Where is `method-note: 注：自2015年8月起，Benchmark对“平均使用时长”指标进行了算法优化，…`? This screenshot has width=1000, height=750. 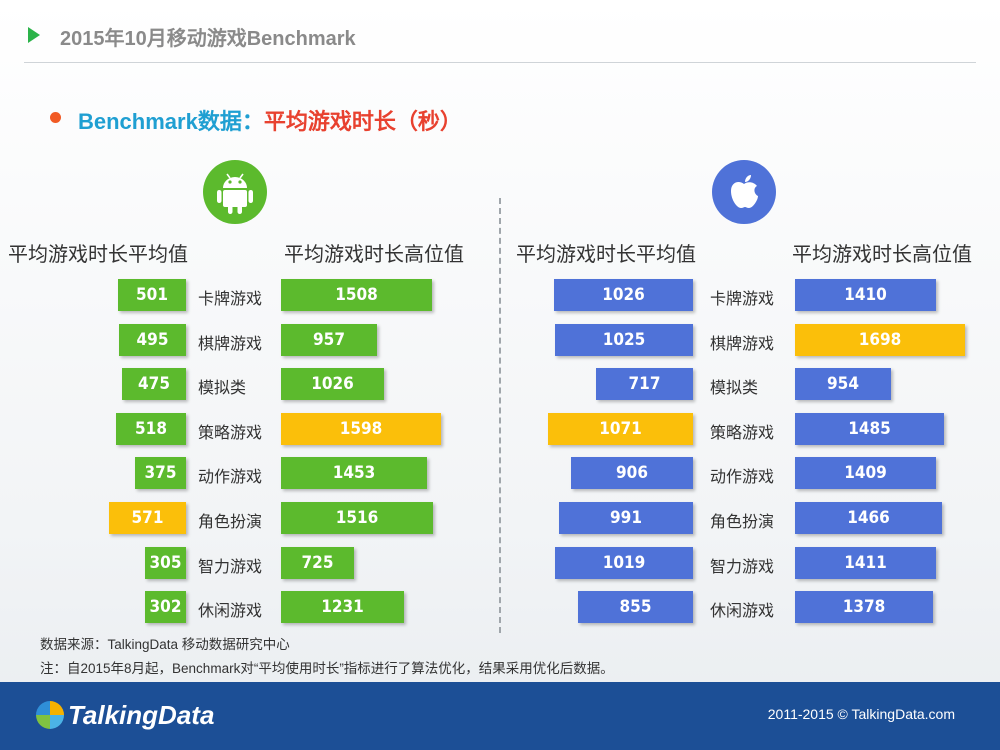
method-note: 注：自2015年8月起，Benchmark对“平均使用时长”指标进行了算法优化，… is located at coordinates (327, 668).